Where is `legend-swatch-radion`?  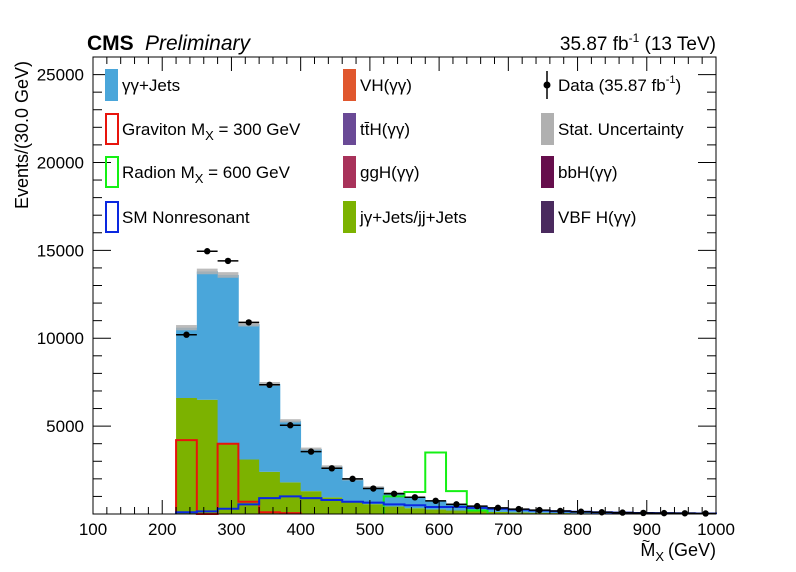
legend-swatch-radion is located at coordinates (112, 172).